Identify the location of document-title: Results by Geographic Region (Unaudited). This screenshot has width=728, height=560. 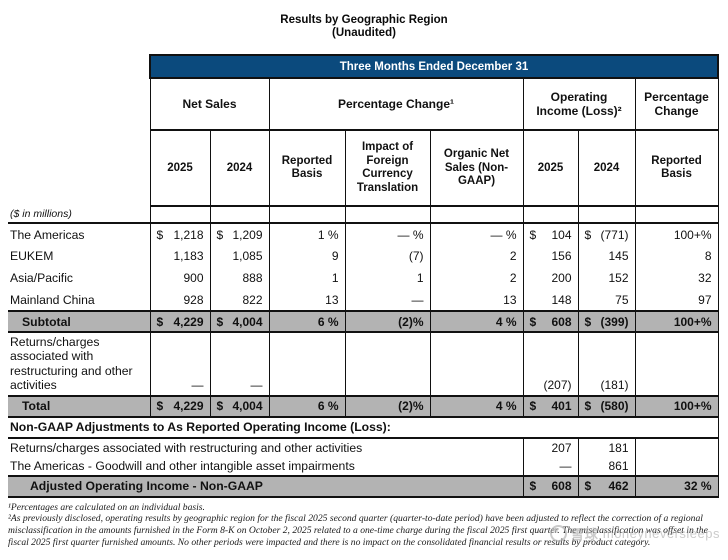
(364, 20).